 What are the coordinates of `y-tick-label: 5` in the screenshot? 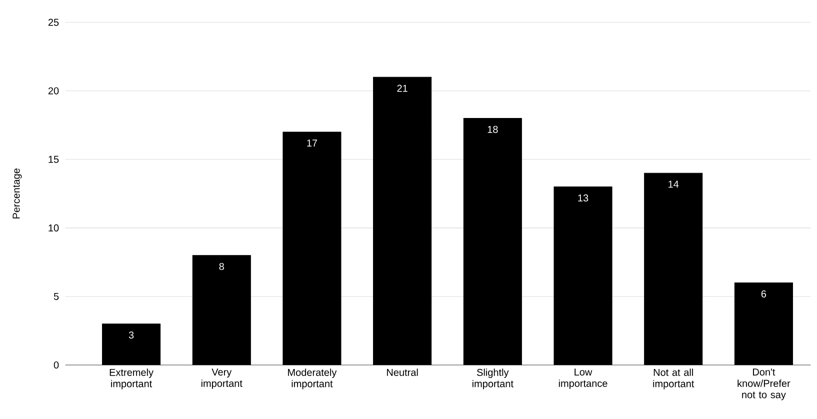 It's located at (56, 296).